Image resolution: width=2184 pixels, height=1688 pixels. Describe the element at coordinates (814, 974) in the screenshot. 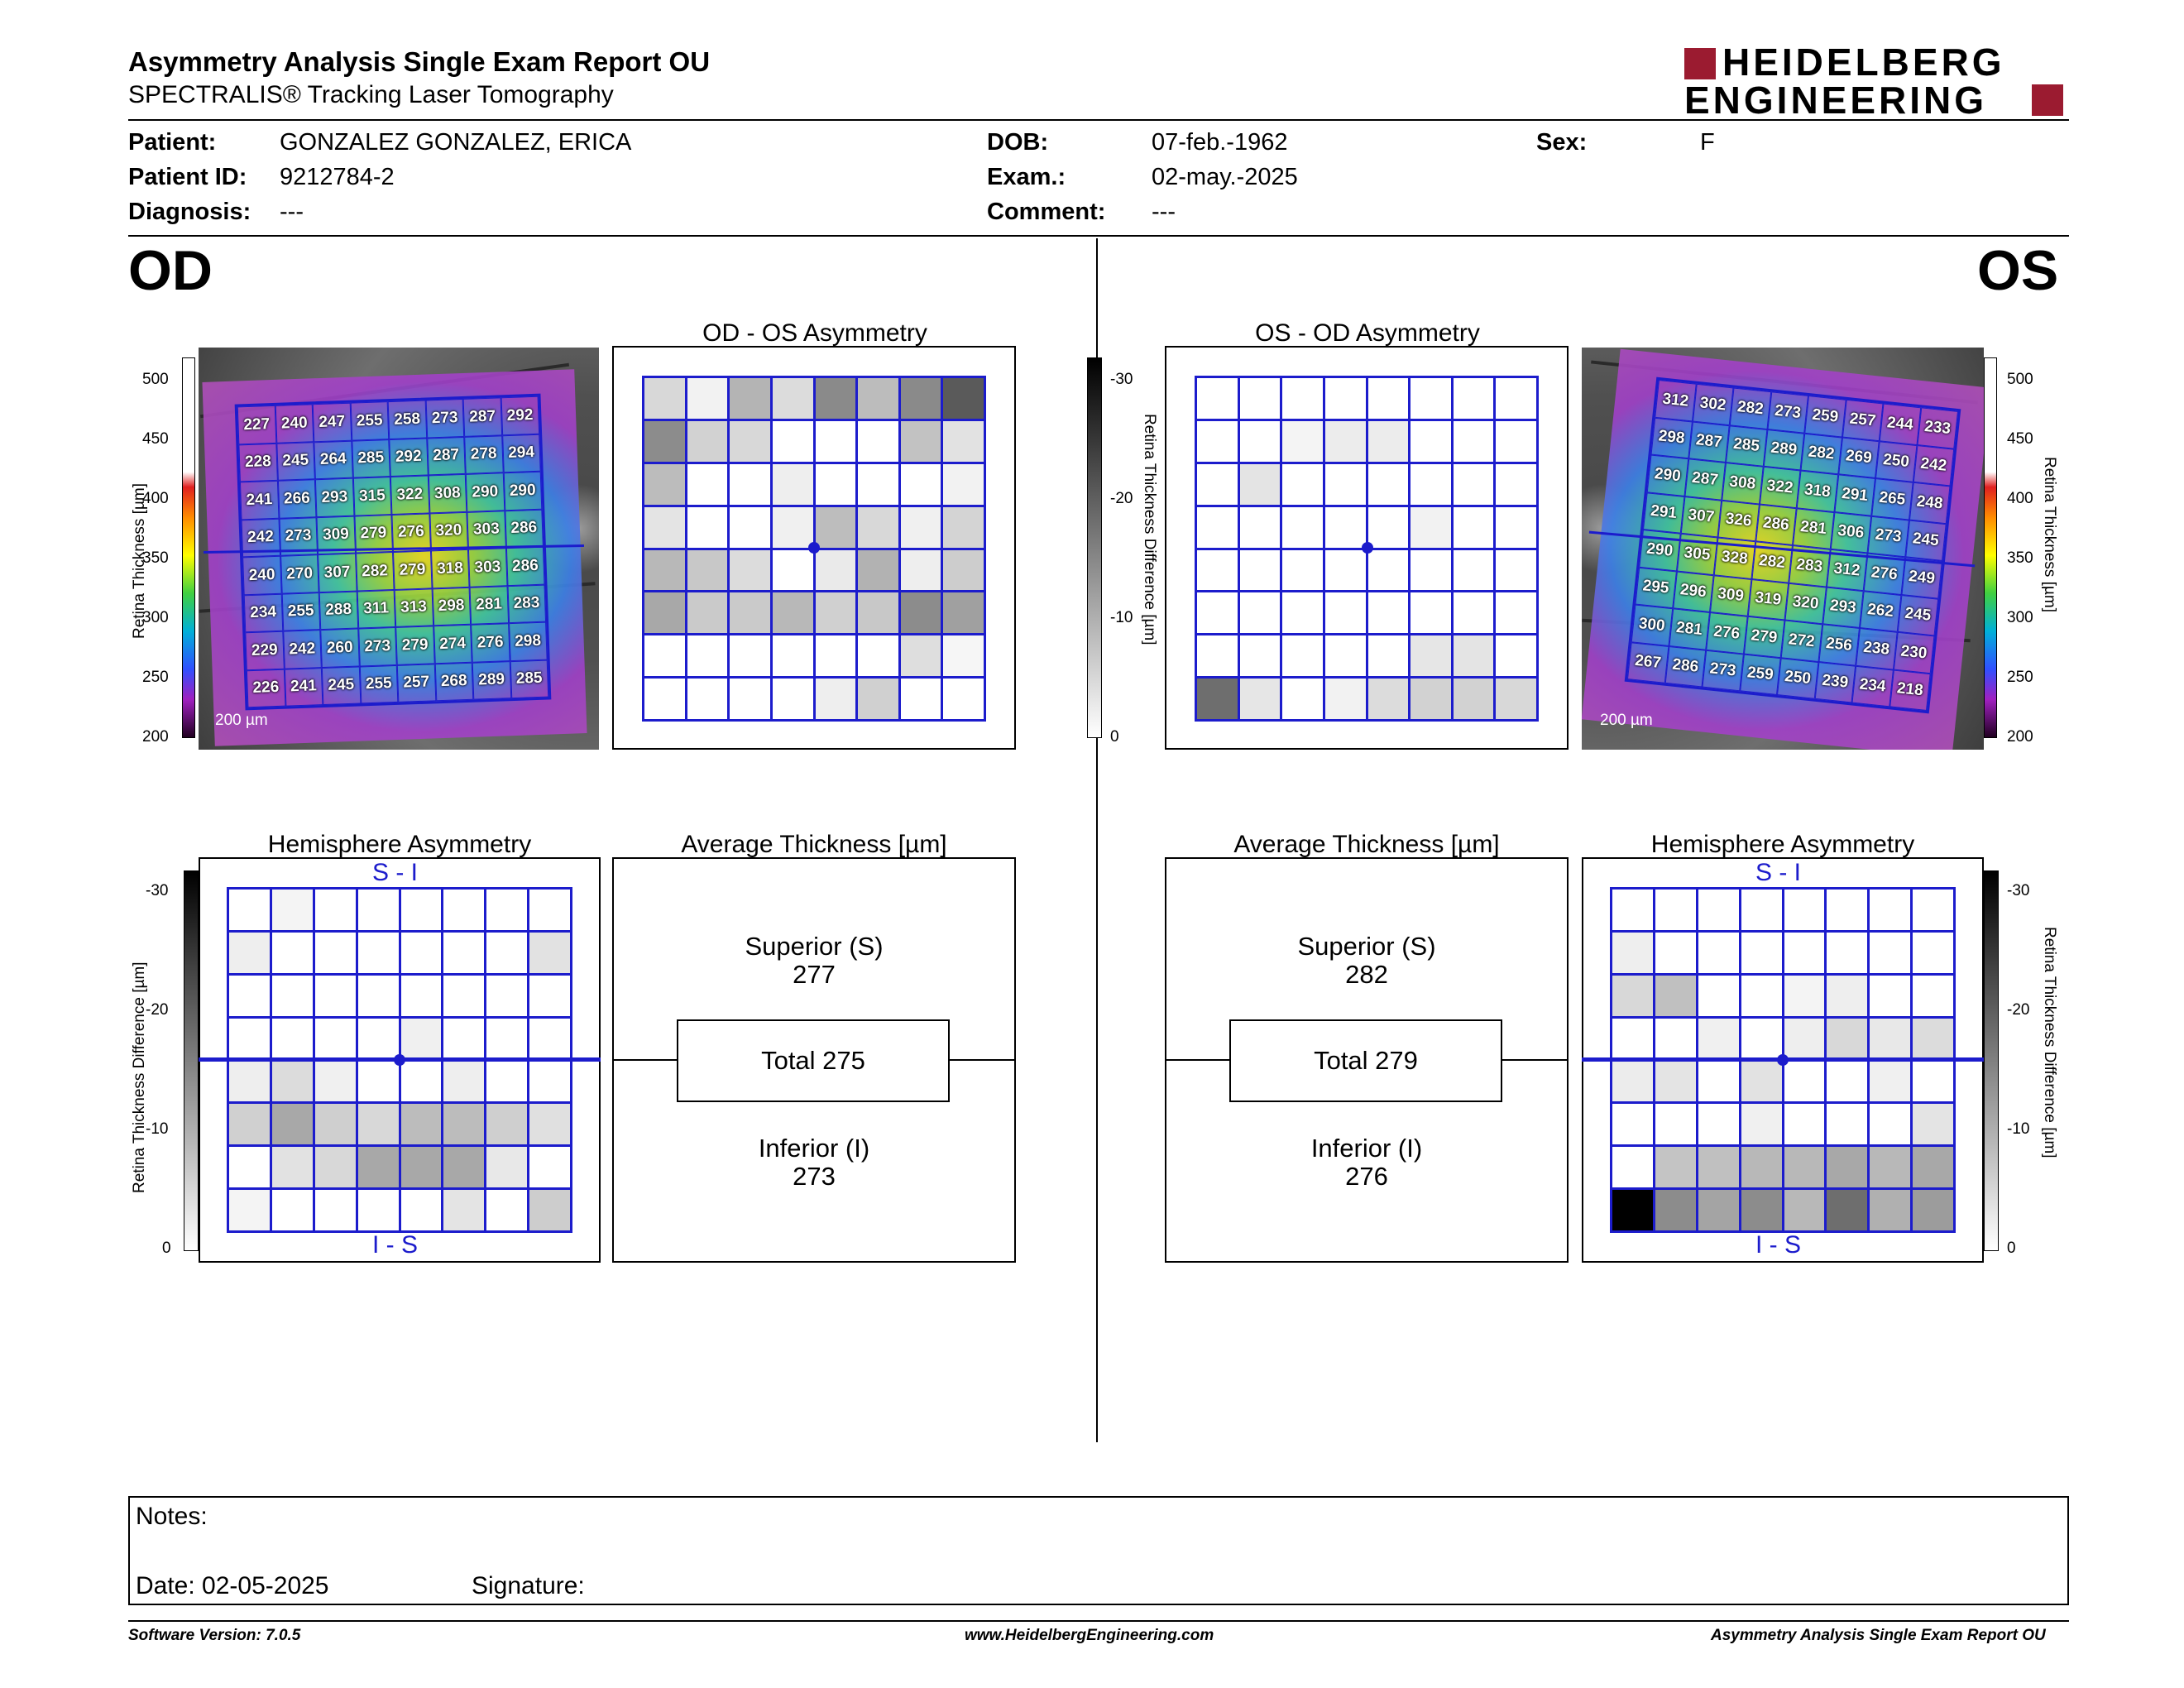

I see `od-superior-value: 277` at that location.